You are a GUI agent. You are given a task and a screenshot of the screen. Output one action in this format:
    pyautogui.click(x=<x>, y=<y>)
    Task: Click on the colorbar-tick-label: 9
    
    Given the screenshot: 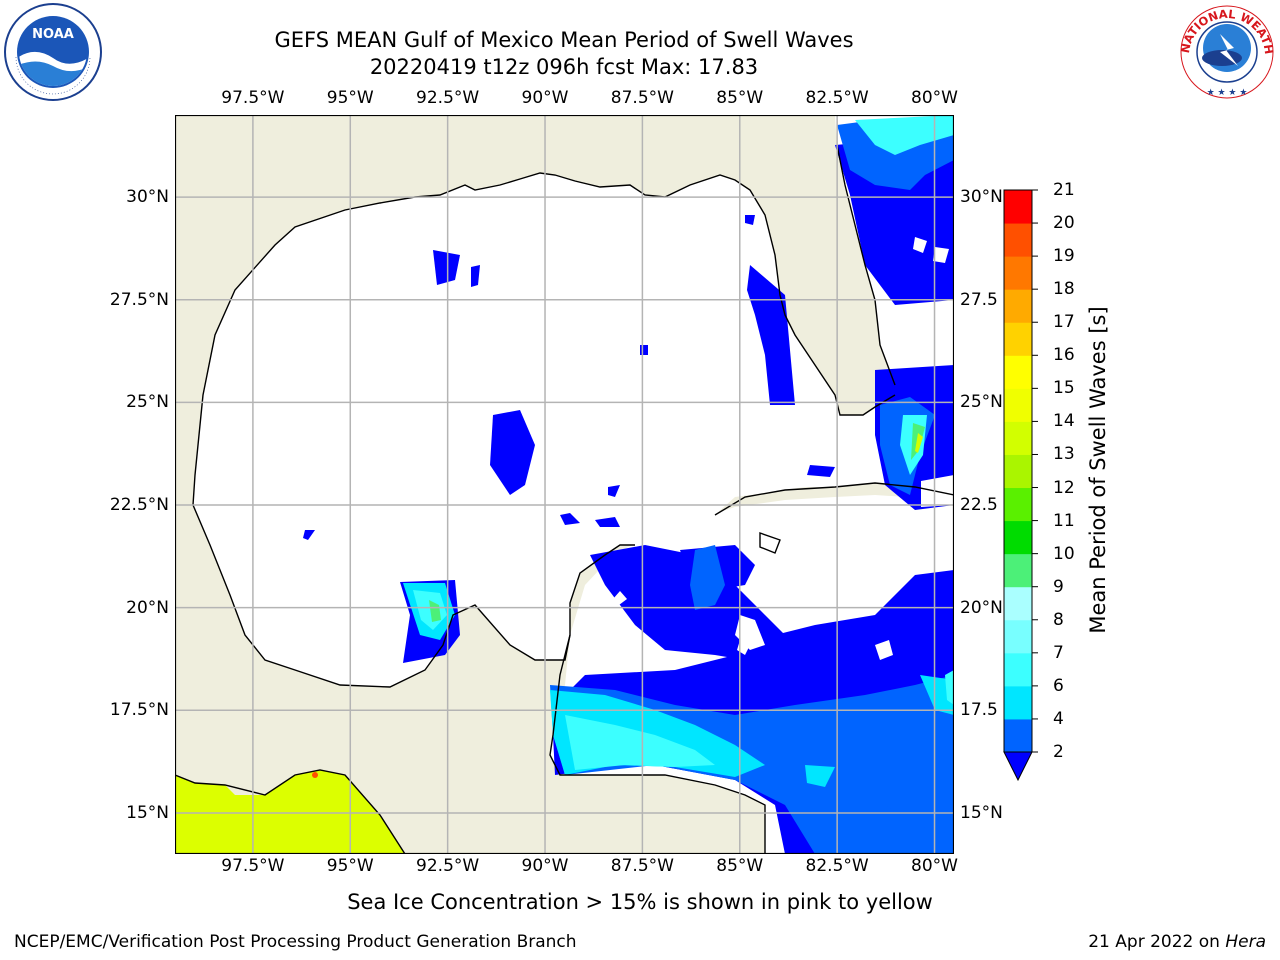 What is the action you would take?
    pyautogui.click(x=1058, y=586)
    